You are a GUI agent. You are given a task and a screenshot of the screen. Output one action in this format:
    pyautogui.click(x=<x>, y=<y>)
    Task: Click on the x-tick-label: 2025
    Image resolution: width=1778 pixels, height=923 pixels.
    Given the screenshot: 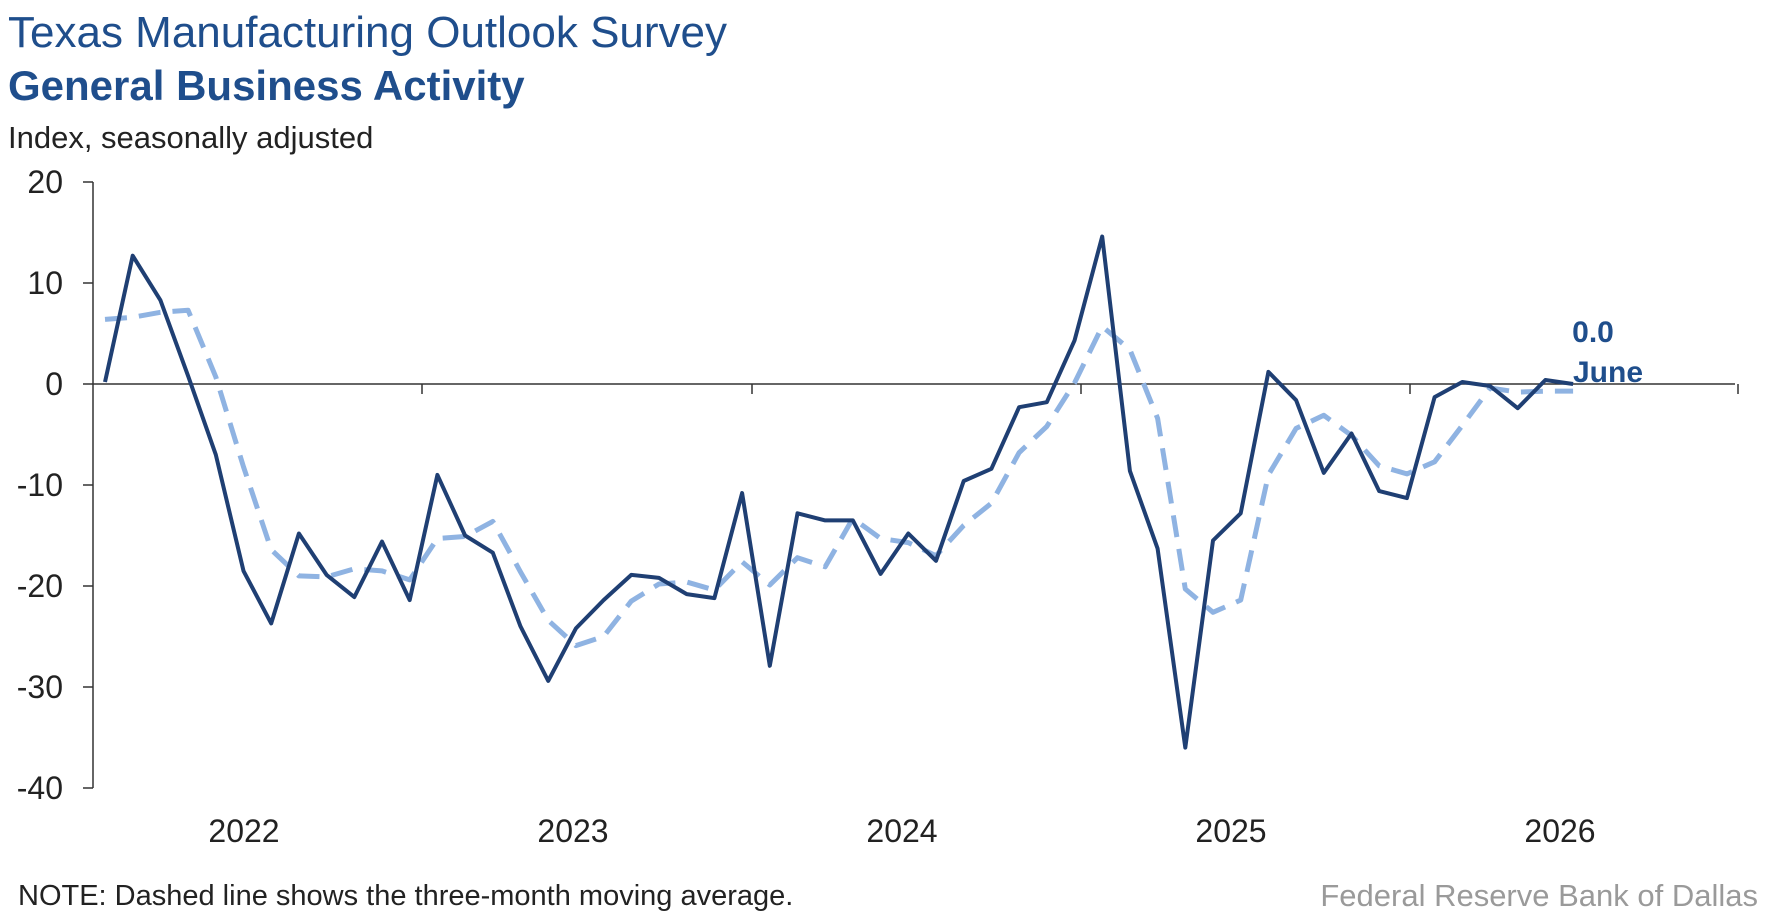 What is the action you would take?
    pyautogui.click(x=1230, y=831)
    